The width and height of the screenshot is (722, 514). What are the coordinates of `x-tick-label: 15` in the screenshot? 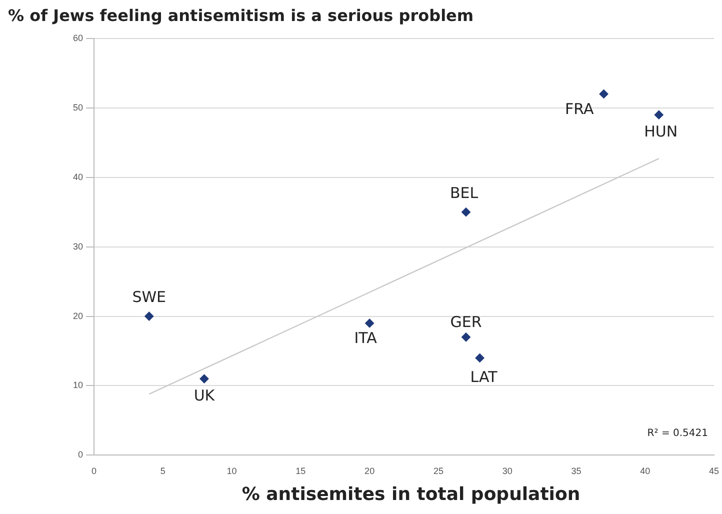 It's located at (301, 471).